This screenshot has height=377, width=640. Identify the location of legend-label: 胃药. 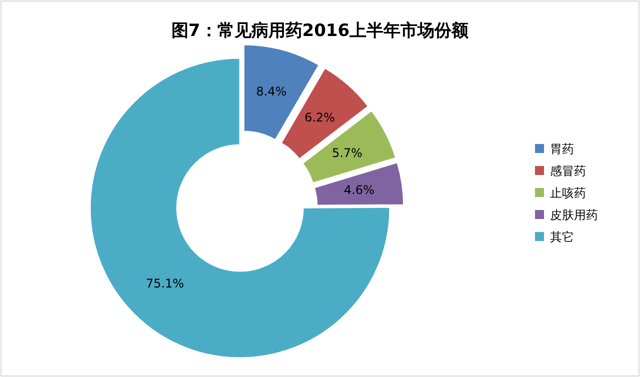
(562, 149).